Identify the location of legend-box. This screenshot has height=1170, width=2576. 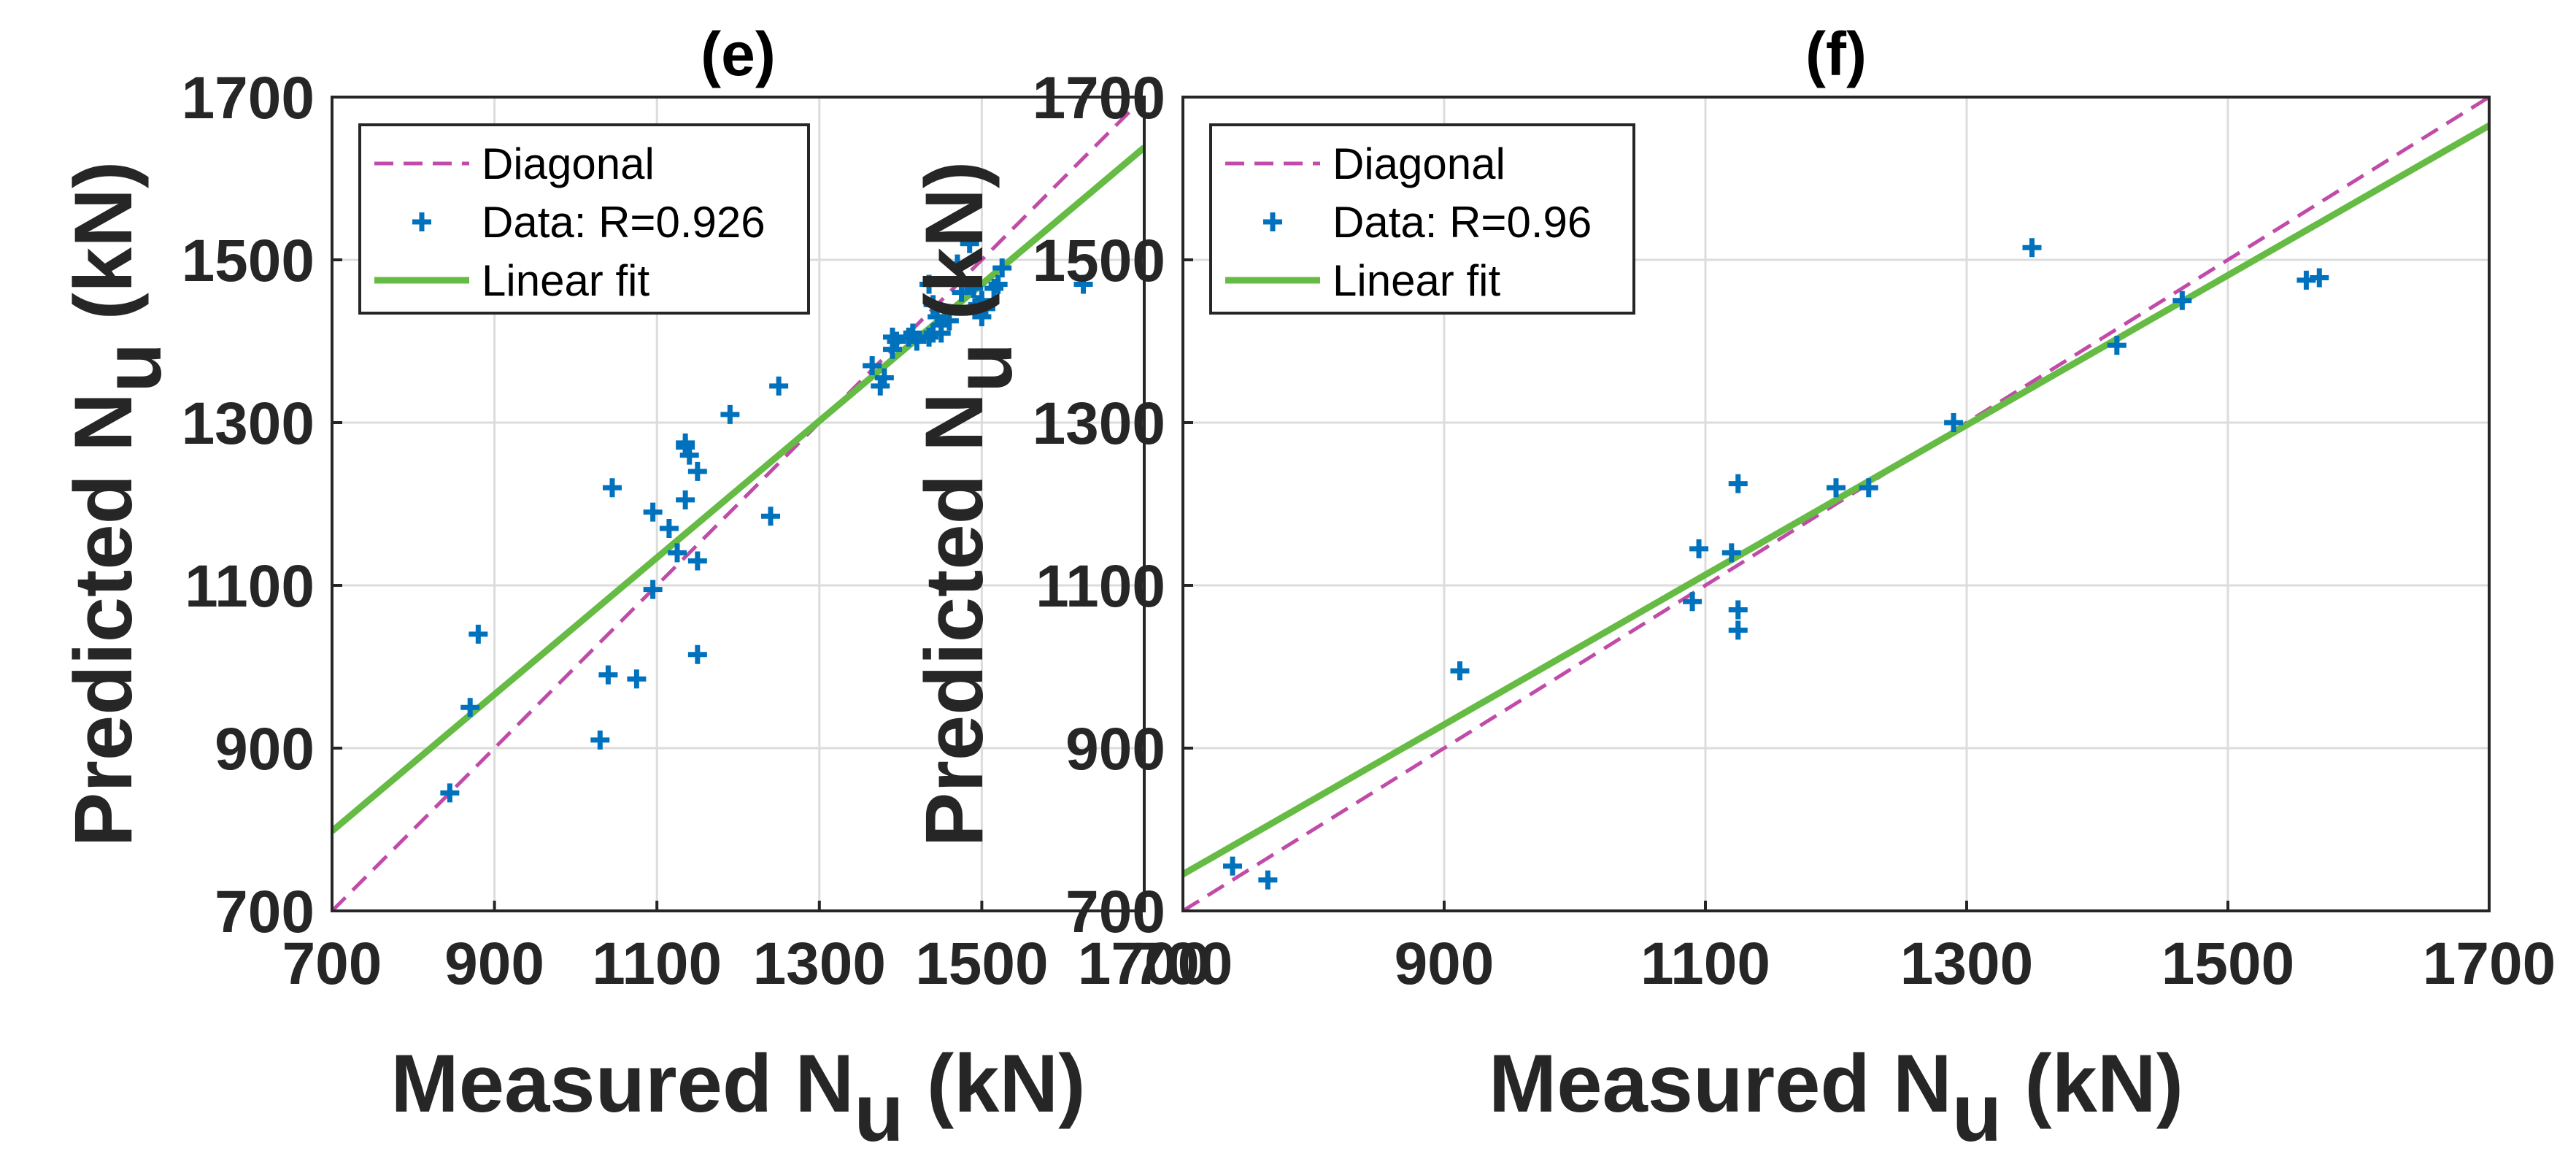
(1422, 219).